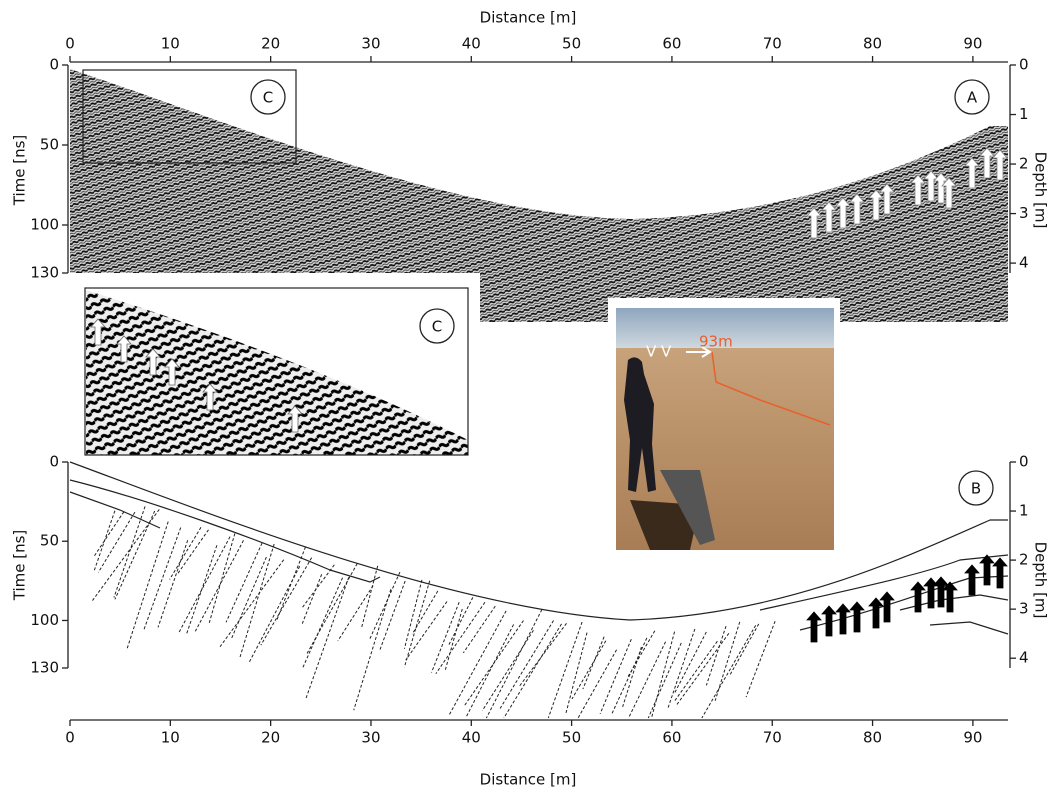 The image size is (1056, 794). I want to click on axis-title: Distance [m], so click(528, 18).